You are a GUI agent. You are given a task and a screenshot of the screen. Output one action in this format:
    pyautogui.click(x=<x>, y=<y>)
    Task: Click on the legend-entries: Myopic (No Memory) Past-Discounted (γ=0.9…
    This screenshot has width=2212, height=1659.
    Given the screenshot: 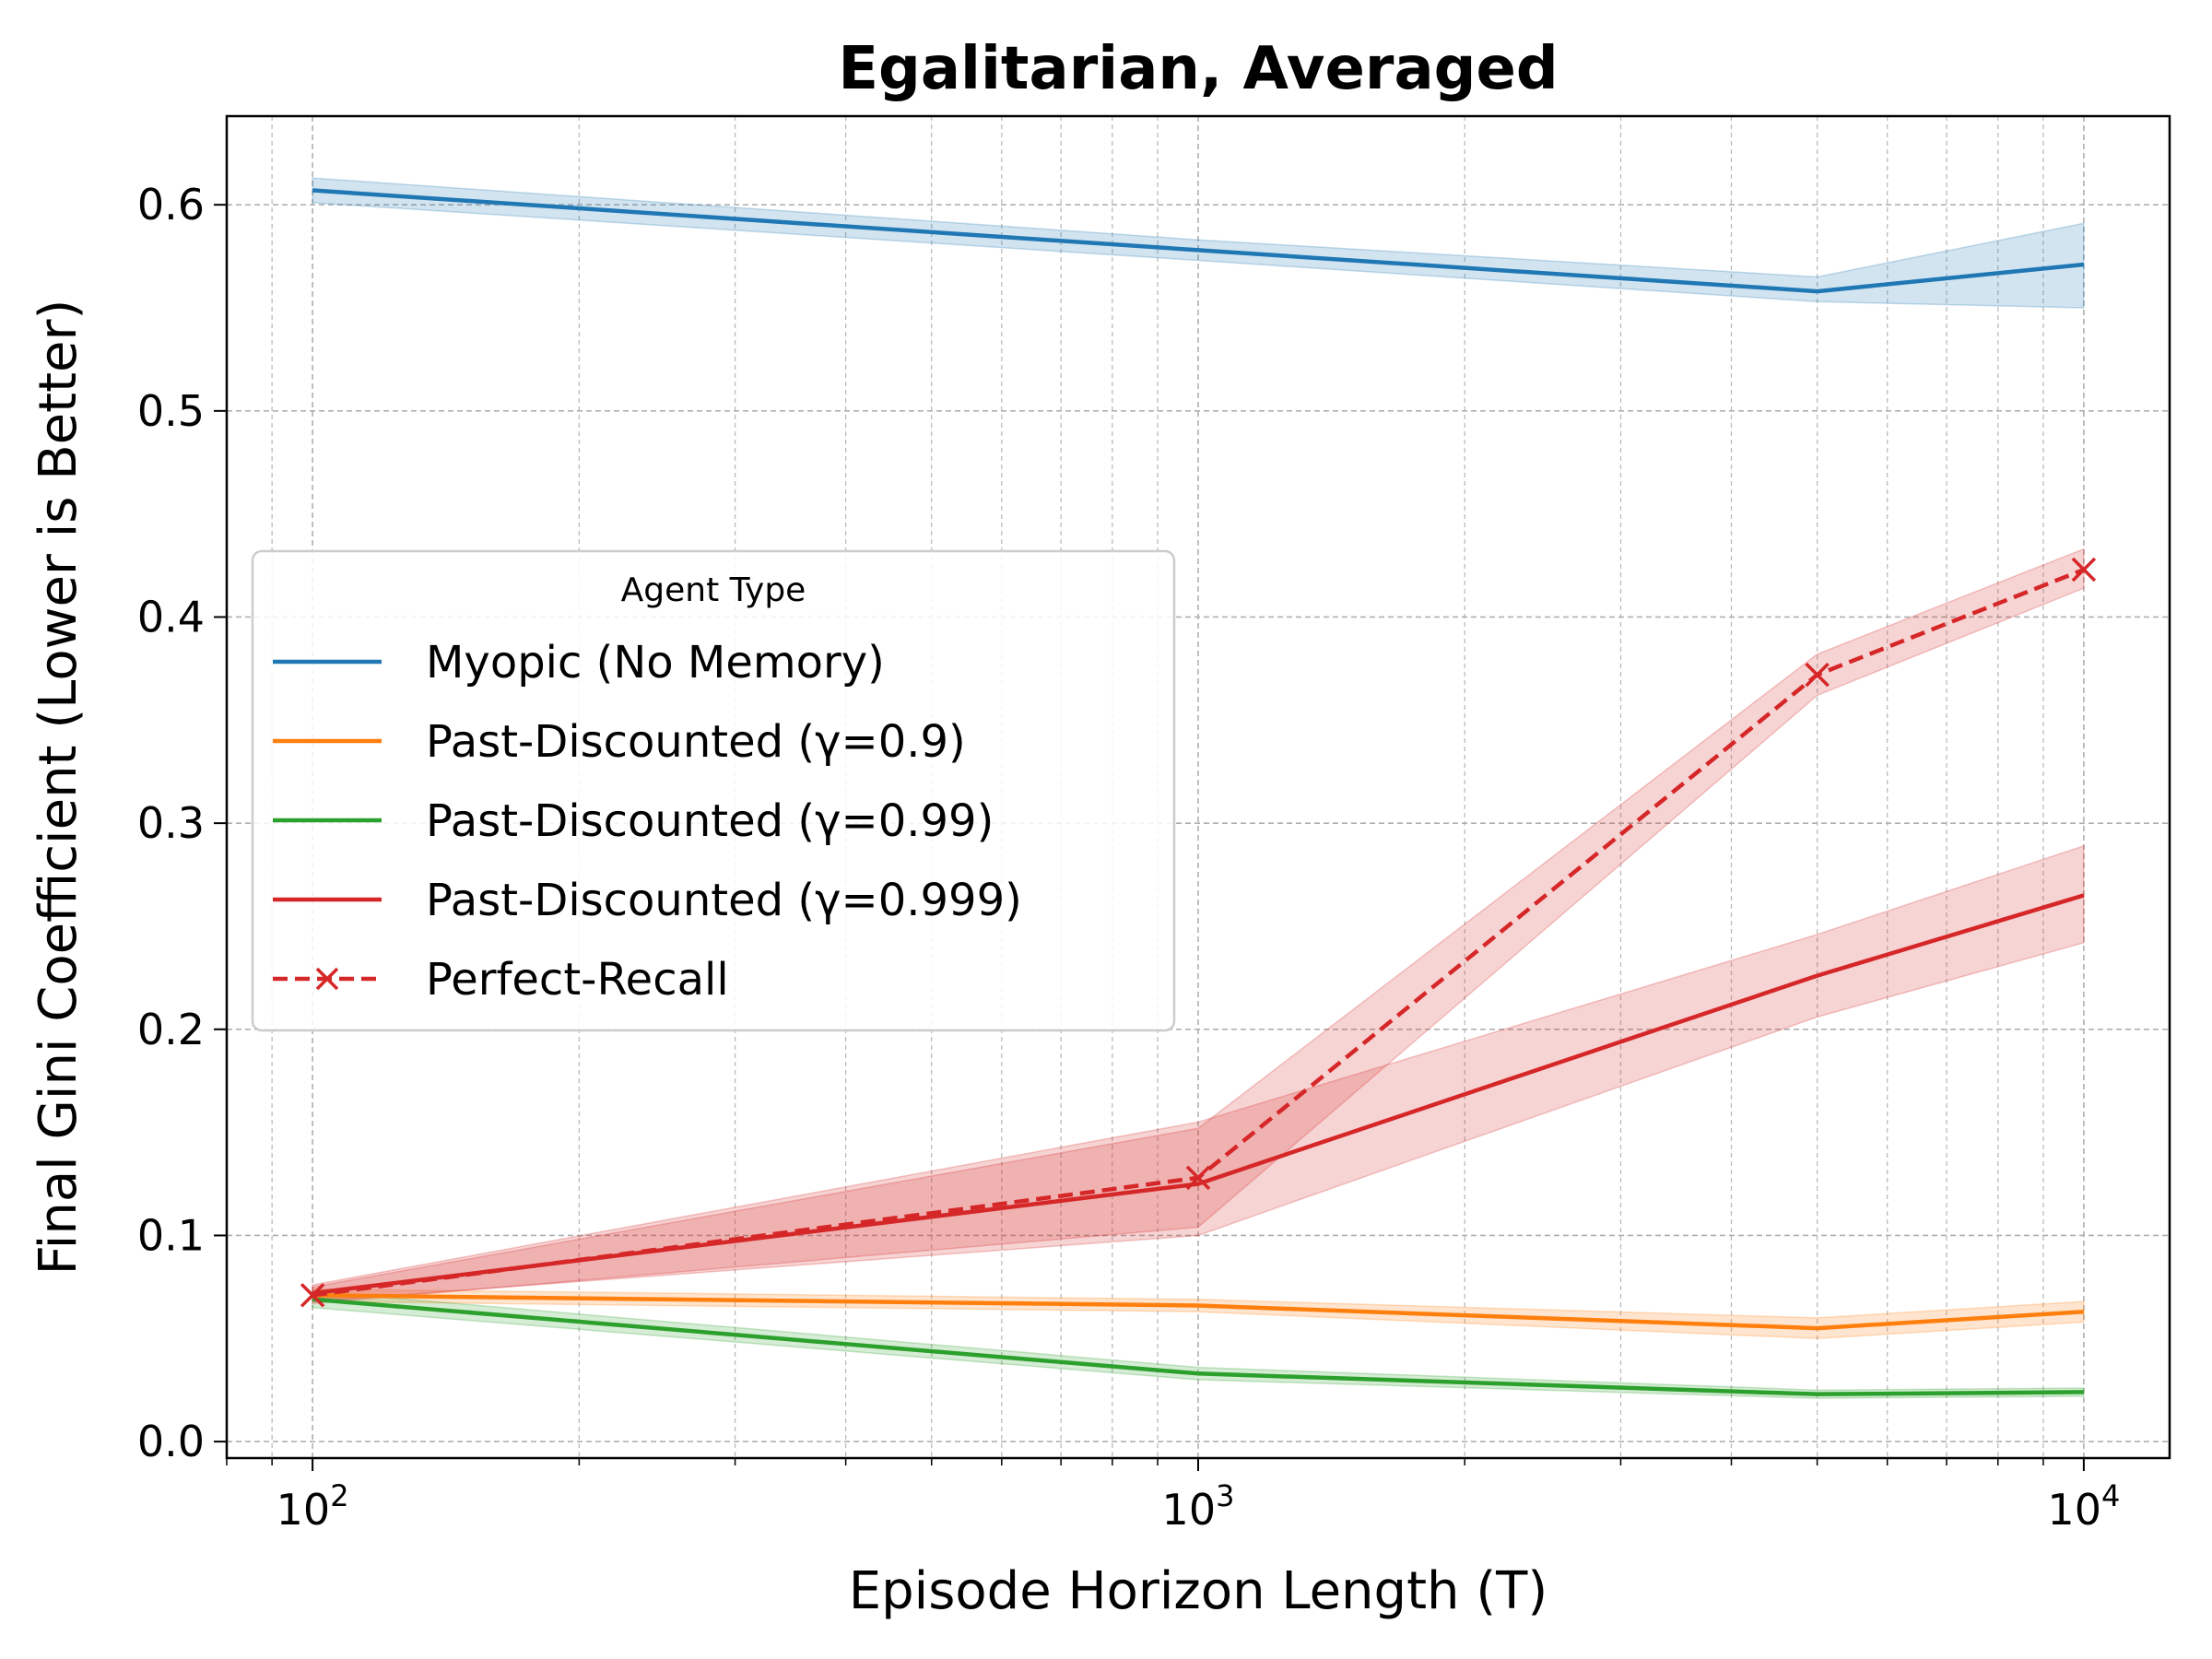 What is the action you would take?
    pyautogui.click(x=647, y=821)
    